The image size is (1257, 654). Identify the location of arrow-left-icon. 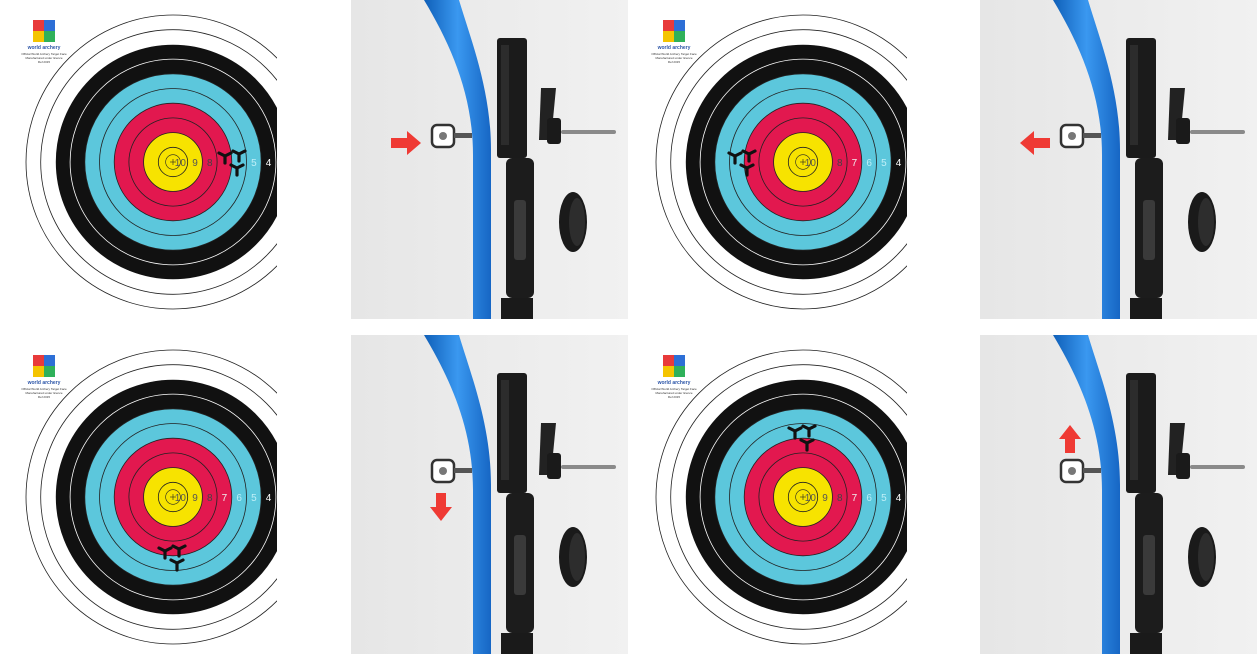
(1035, 143).